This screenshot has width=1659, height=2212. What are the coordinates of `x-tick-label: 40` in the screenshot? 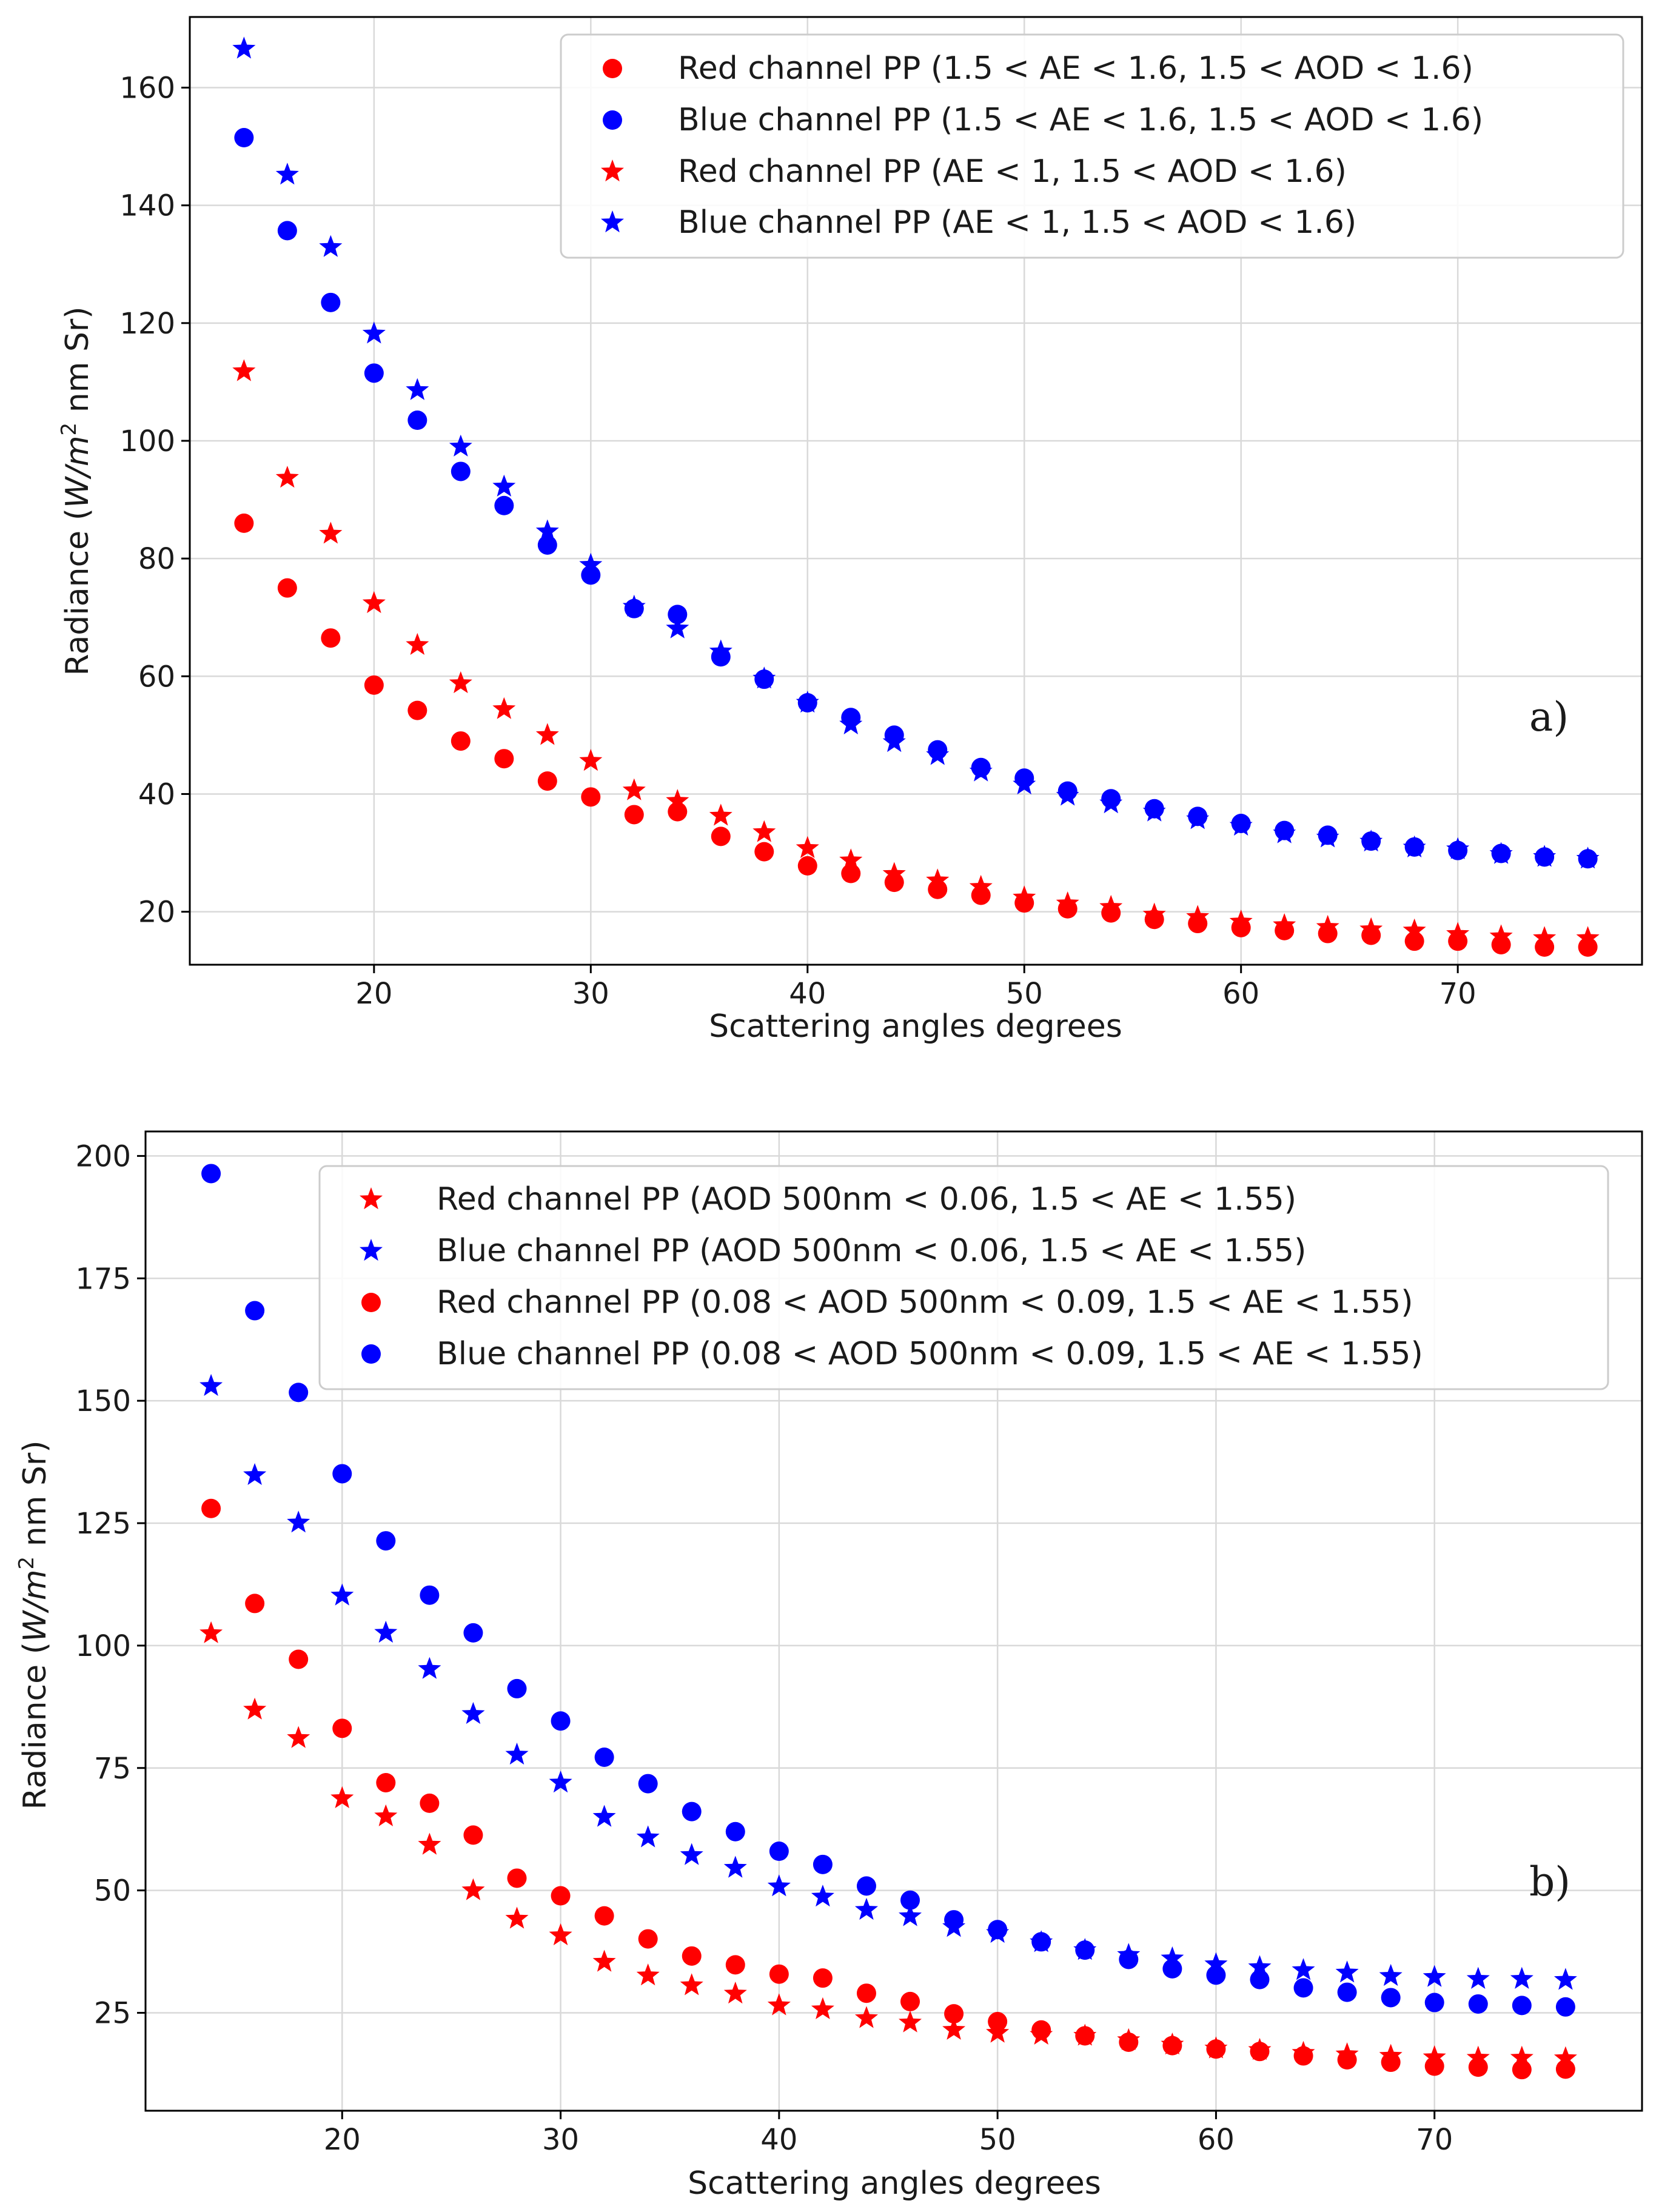 It's located at (778, 2140).